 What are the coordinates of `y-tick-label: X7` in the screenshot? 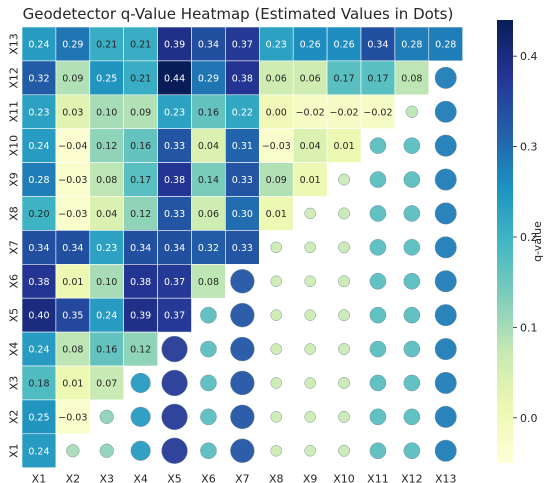 It's located at (14, 247).